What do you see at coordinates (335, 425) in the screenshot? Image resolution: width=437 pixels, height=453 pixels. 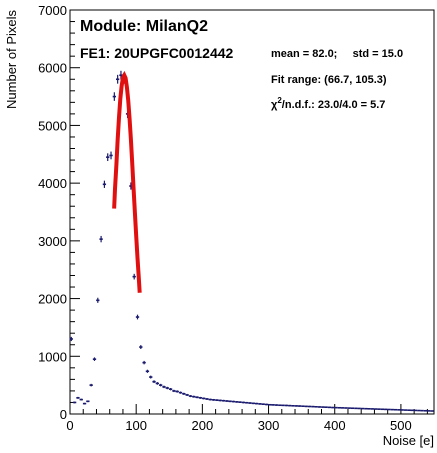 I see `x-tick-label: 400` at bounding box center [335, 425].